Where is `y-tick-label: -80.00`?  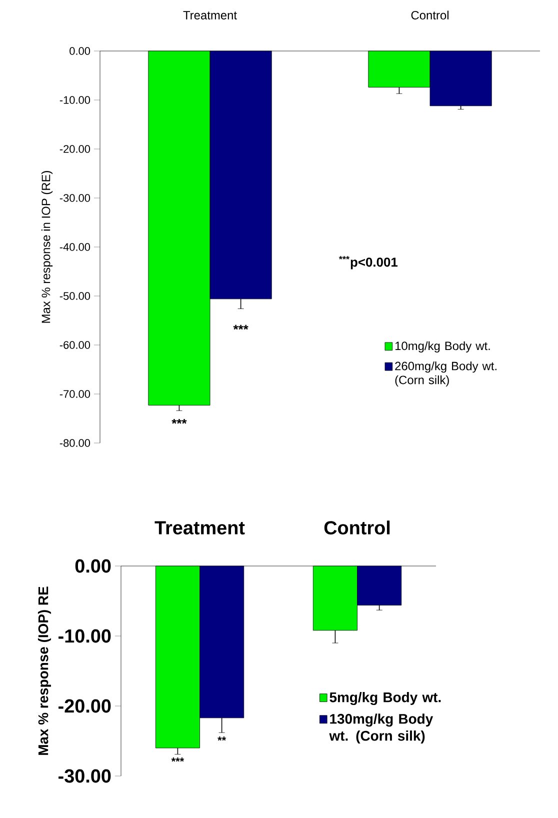 y-tick-label: -80.00 is located at coordinates (75, 443).